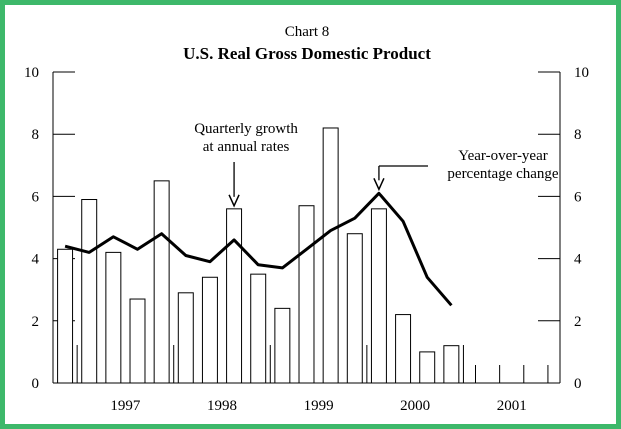 The height and width of the screenshot is (429, 621). What do you see at coordinates (512, 406) in the screenshot?
I see `x-year-label: 2001` at bounding box center [512, 406].